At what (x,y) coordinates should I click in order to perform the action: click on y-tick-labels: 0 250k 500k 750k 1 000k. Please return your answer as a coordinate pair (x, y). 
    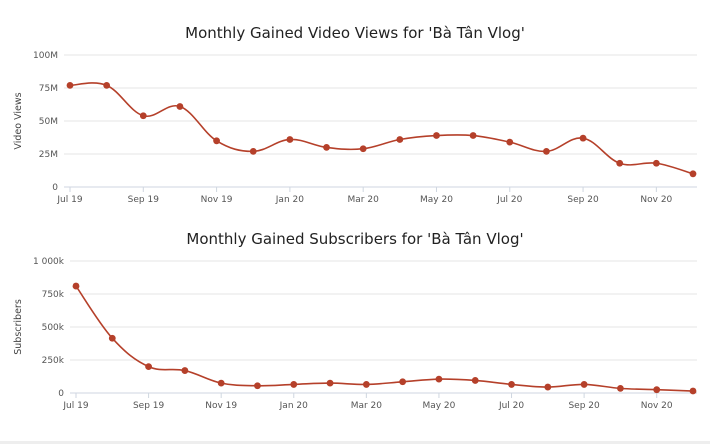
    Looking at the image, I should click on (49, 328).